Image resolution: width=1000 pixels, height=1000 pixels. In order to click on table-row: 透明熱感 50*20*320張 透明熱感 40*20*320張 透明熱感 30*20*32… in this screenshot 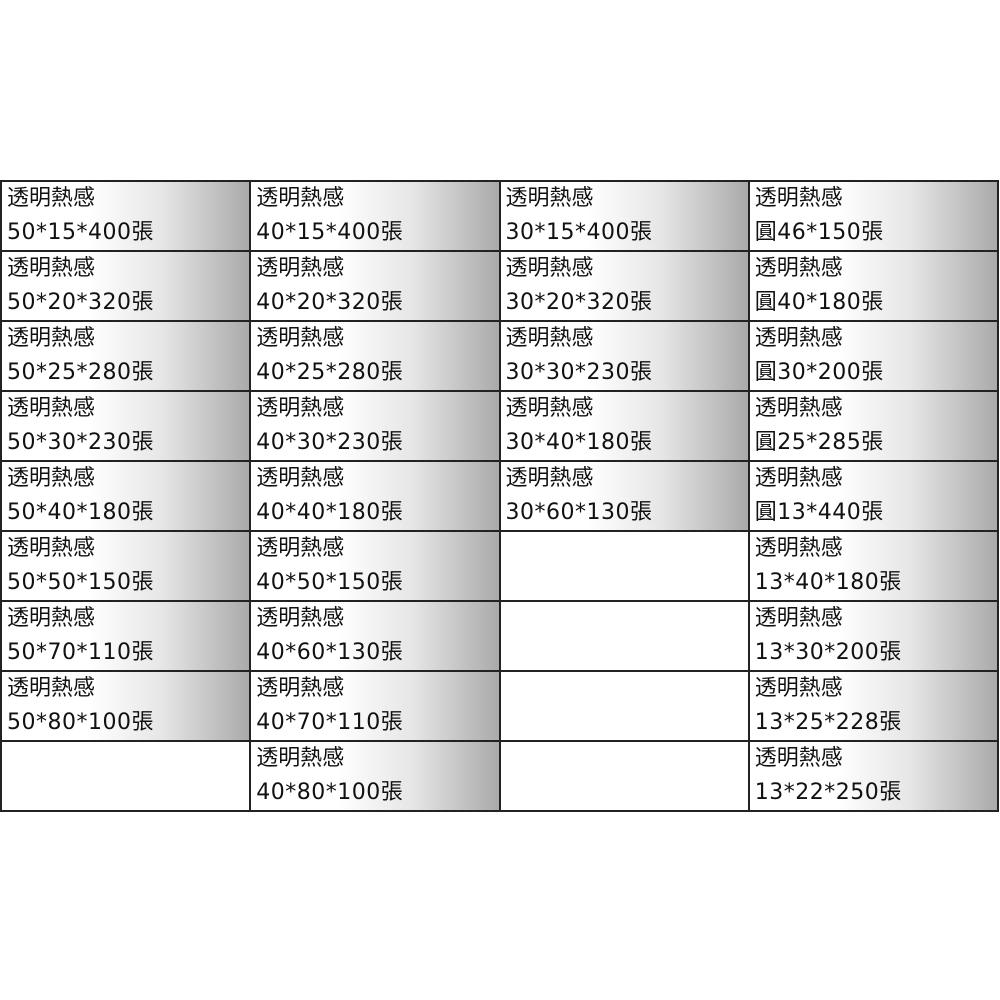, I will do `click(500, 286)`.